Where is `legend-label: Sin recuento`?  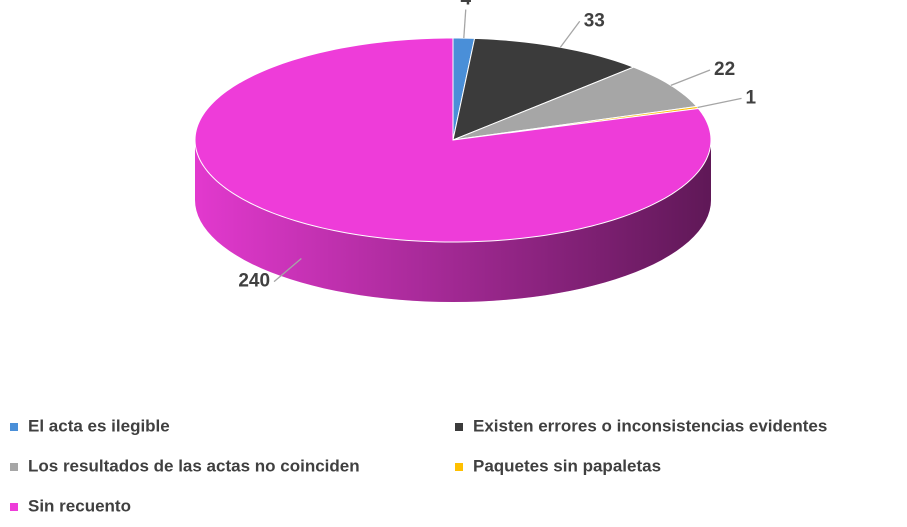
legend-label: Sin recuento is located at coordinates (79, 505).